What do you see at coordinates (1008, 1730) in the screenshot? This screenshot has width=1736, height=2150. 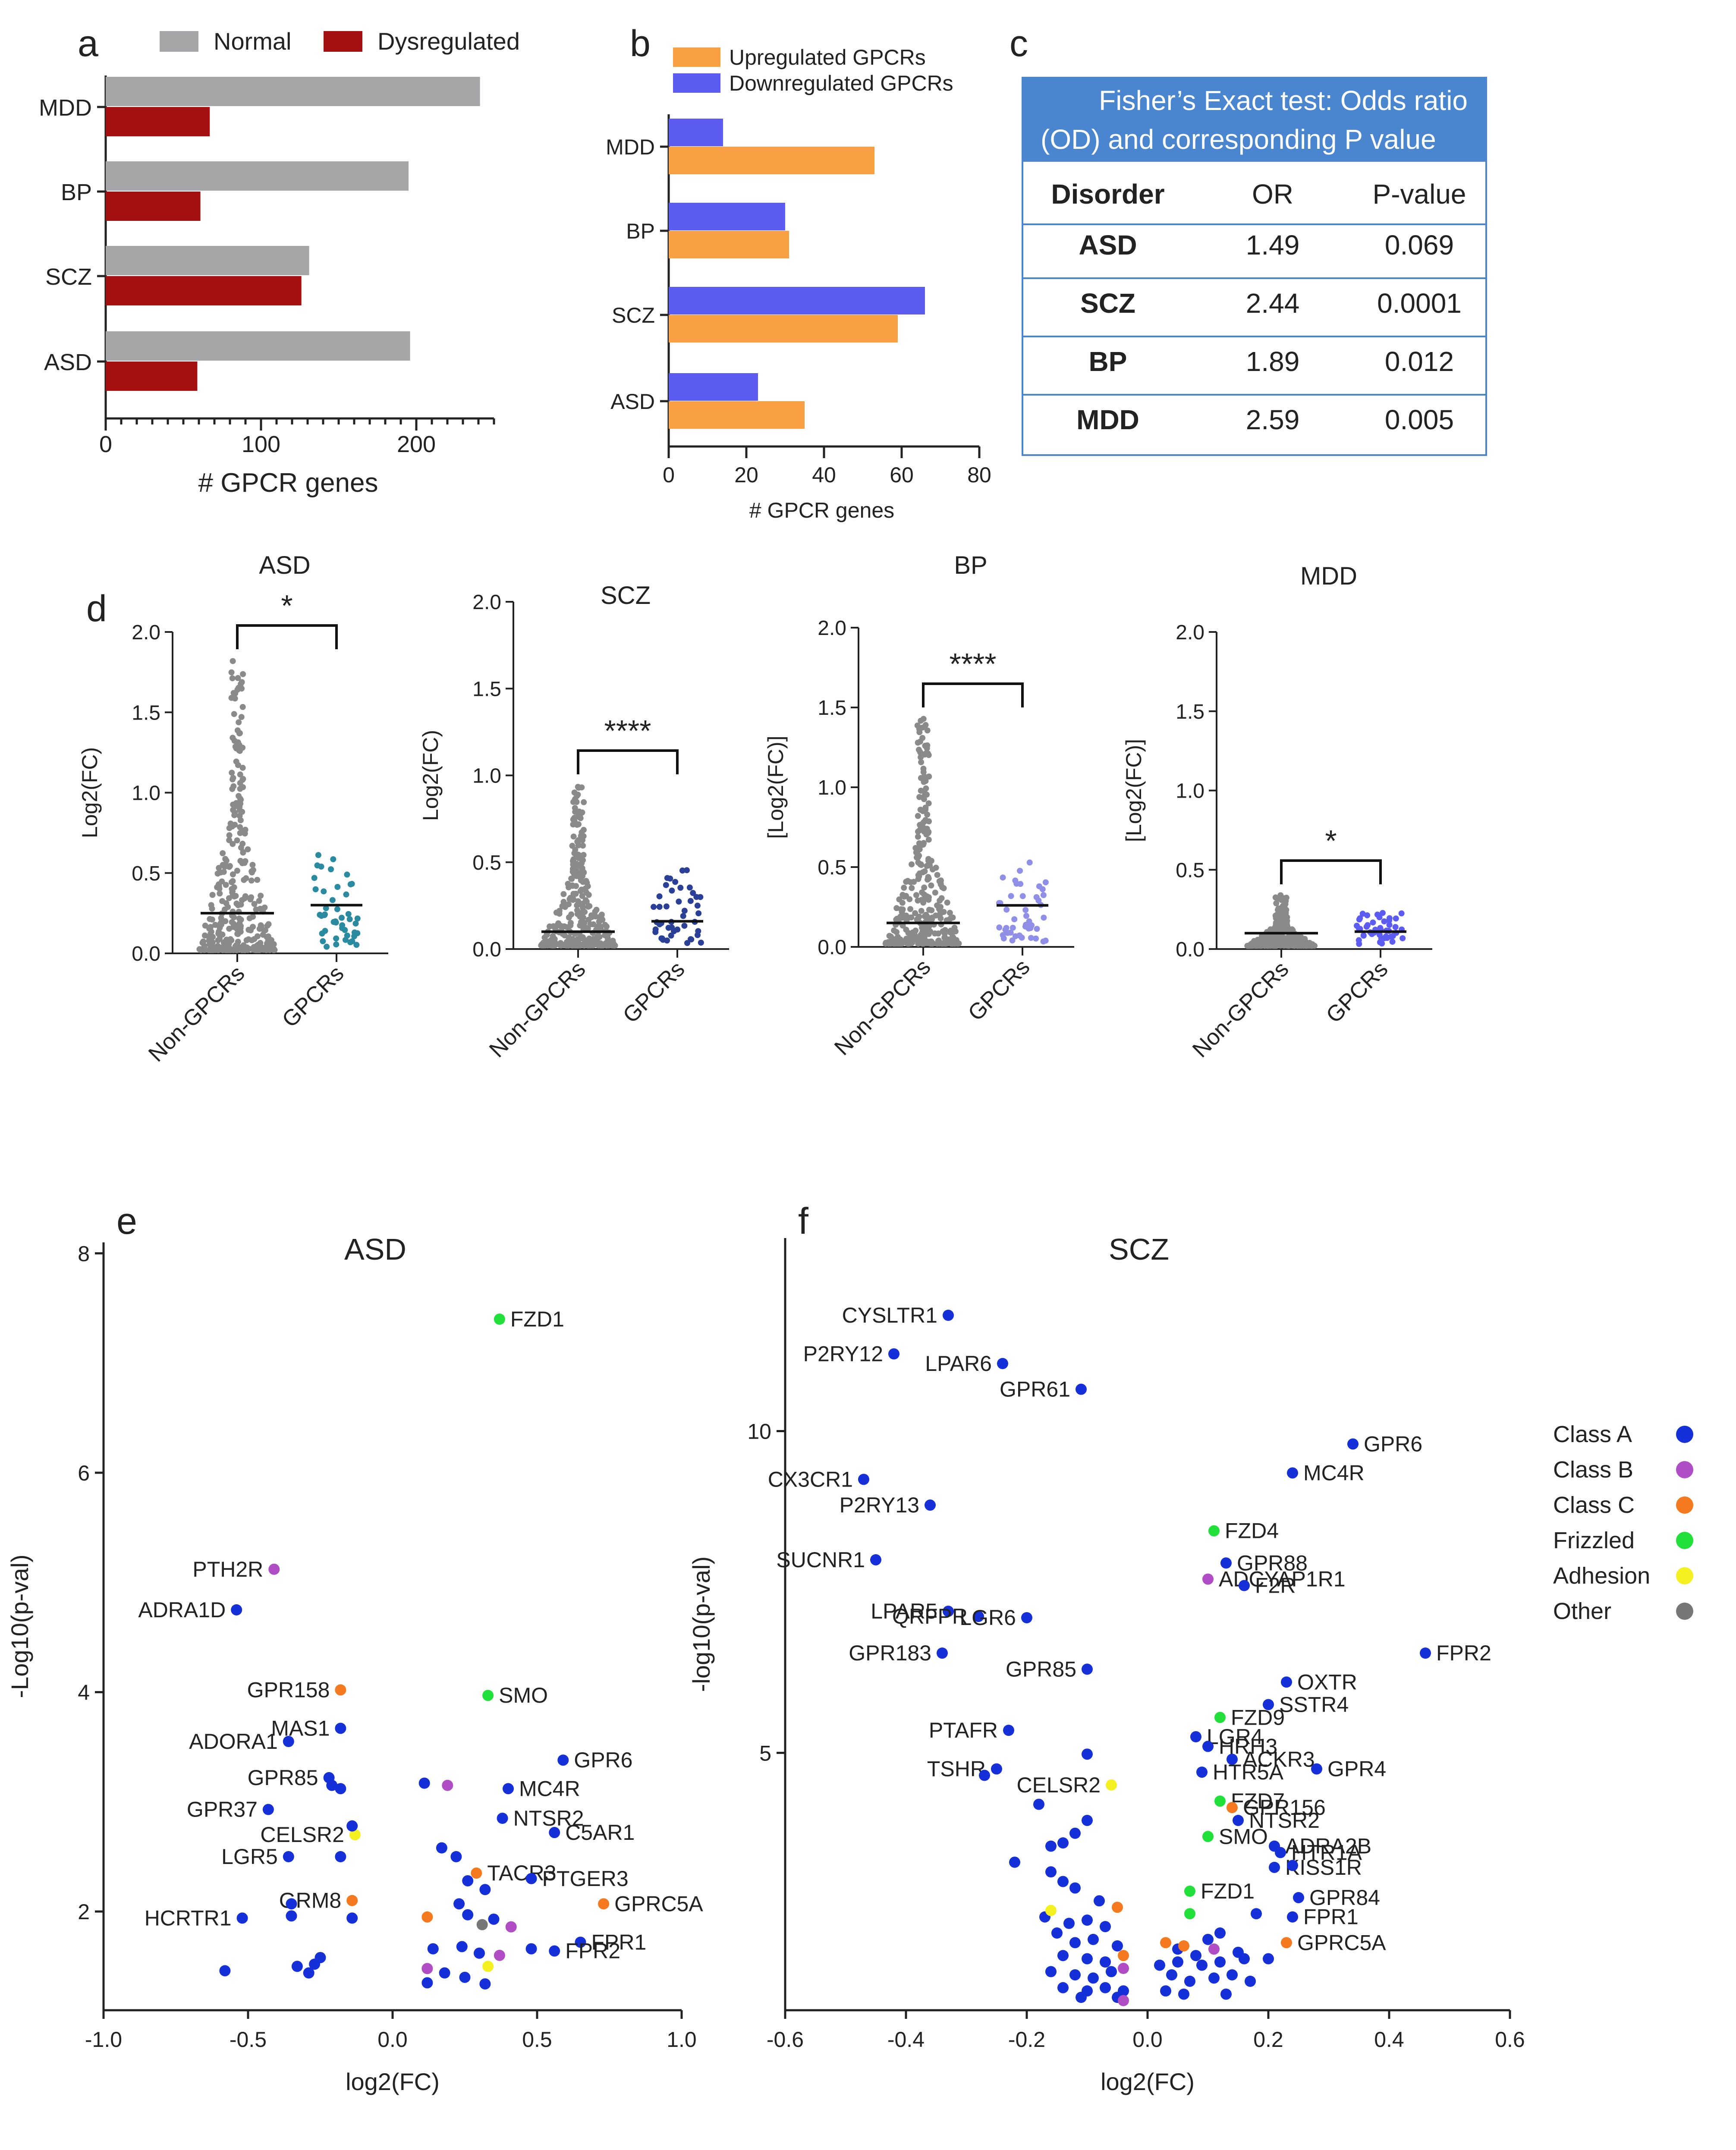 I see `point-ptafr` at bounding box center [1008, 1730].